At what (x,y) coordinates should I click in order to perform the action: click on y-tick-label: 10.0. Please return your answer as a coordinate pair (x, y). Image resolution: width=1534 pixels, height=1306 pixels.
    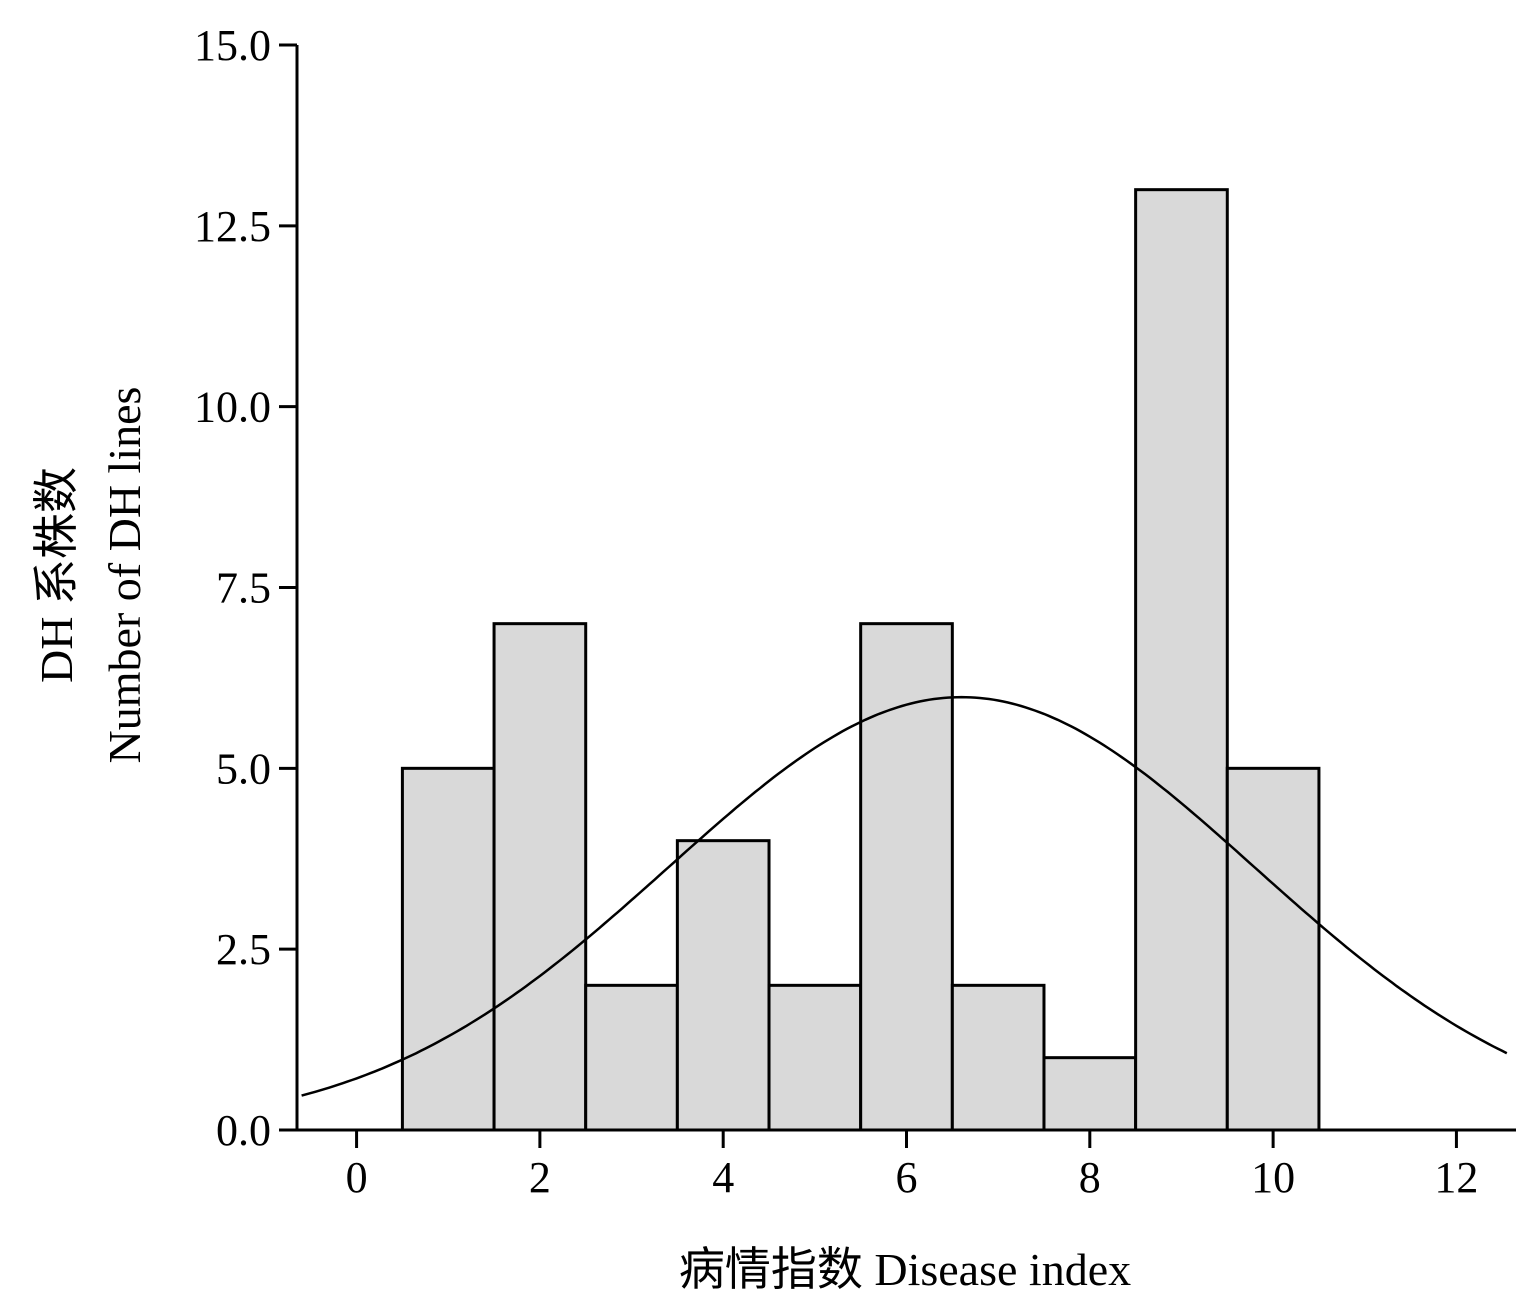
    Looking at the image, I should click on (232, 407).